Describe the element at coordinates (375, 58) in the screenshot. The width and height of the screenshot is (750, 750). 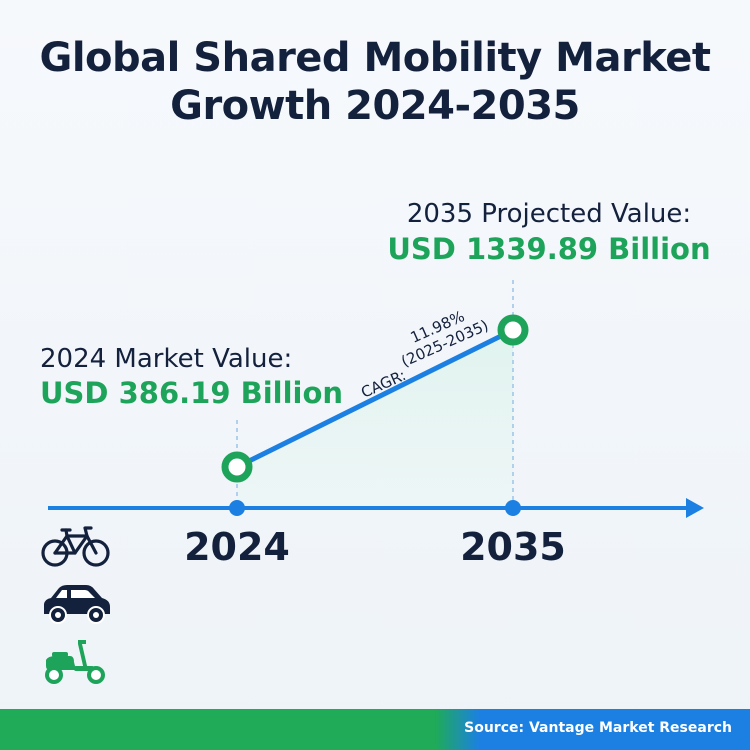
I see `chart-title-line-1: Global Shared Mobility Market` at that location.